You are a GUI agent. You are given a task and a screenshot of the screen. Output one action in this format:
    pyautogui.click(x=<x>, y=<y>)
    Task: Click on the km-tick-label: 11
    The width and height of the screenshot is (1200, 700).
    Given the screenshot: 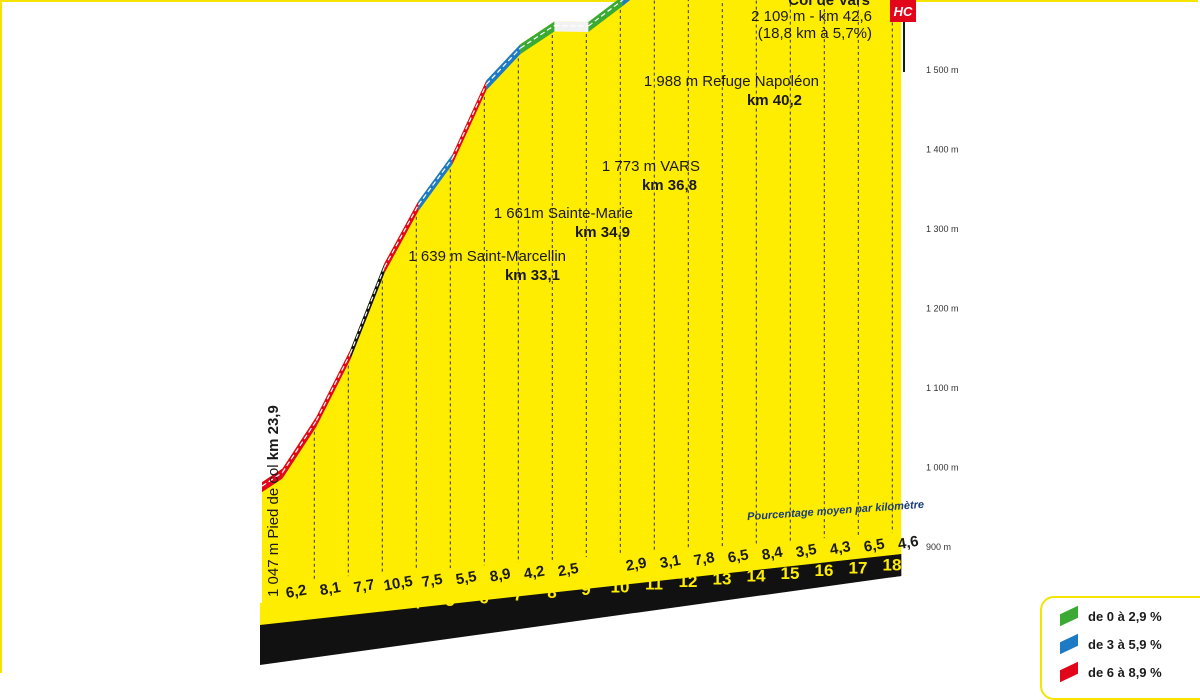 What is the action you would take?
    pyautogui.click(x=654, y=584)
    